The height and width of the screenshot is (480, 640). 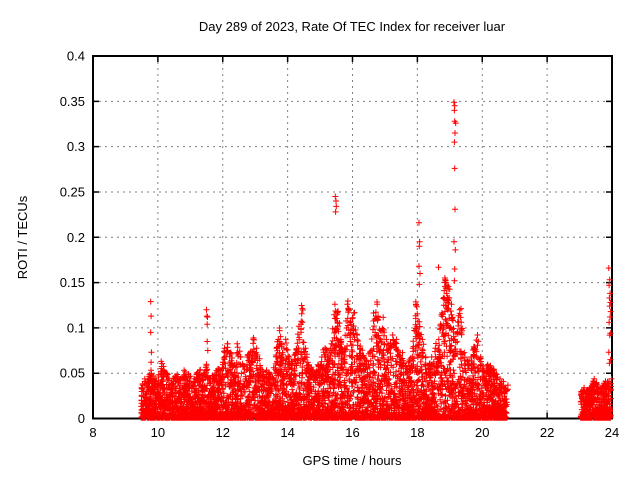 I want to click on x-tick-label: 20, so click(x=482, y=432).